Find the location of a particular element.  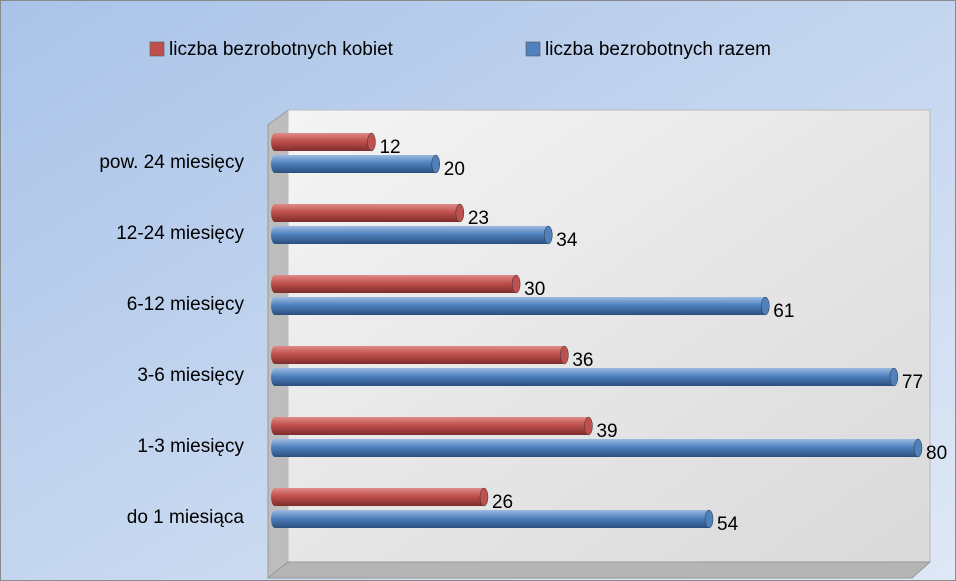

data-label: 12 is located at coordinates (389, 147).